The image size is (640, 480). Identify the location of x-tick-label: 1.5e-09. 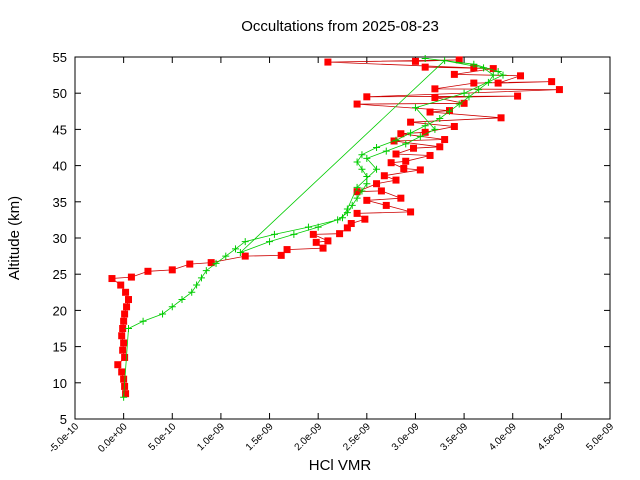
(260, 437).